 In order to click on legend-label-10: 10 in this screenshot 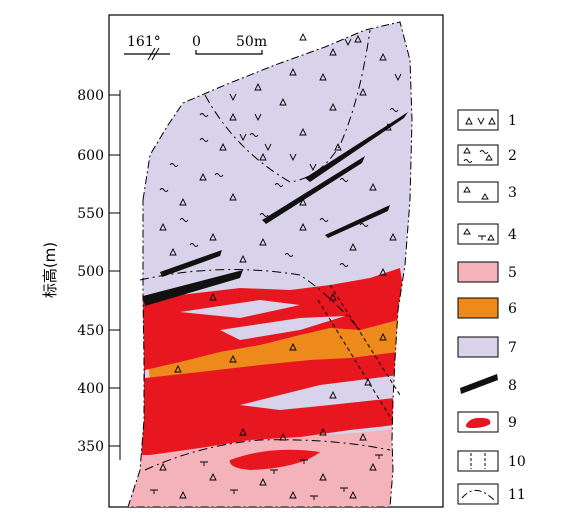, I will do `click(517, 462)`.